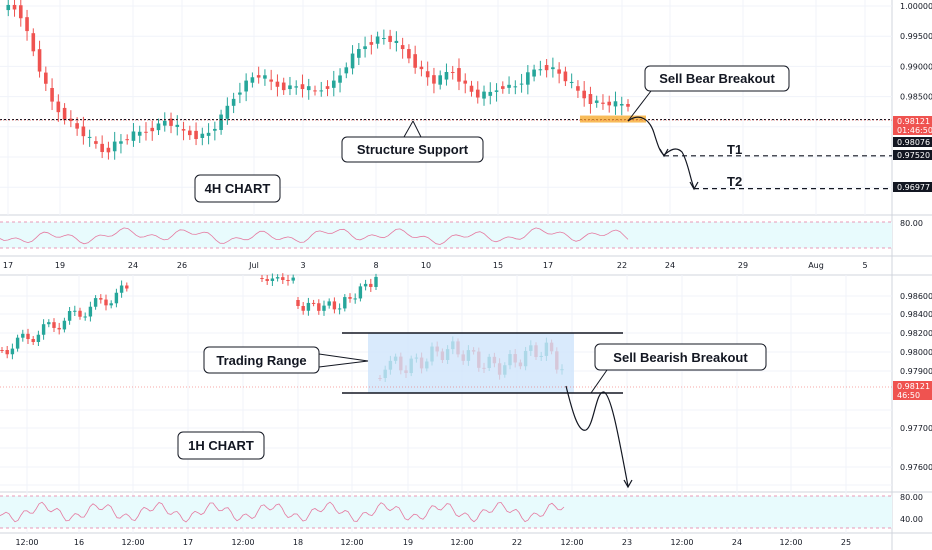 The image size is (932, 550). What do you see at coordinates (471, 363) in the screenshot?
I see `trading-range-box` at bounding box center [471, 363].